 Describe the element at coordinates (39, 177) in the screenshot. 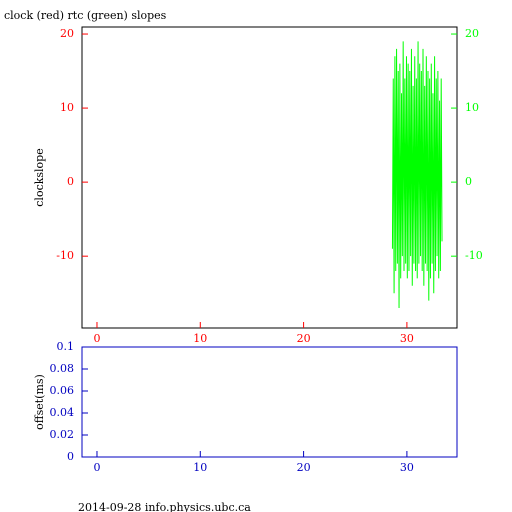

I see `y-axis-label: clockslope` at that location.